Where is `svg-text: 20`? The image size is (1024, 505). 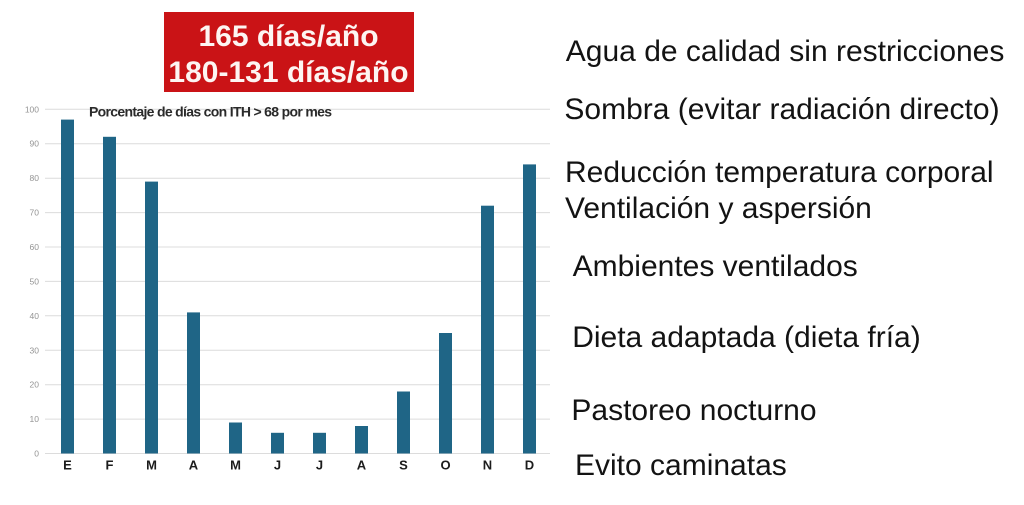
svg-text: 20 is located at coordinates (35, 385).